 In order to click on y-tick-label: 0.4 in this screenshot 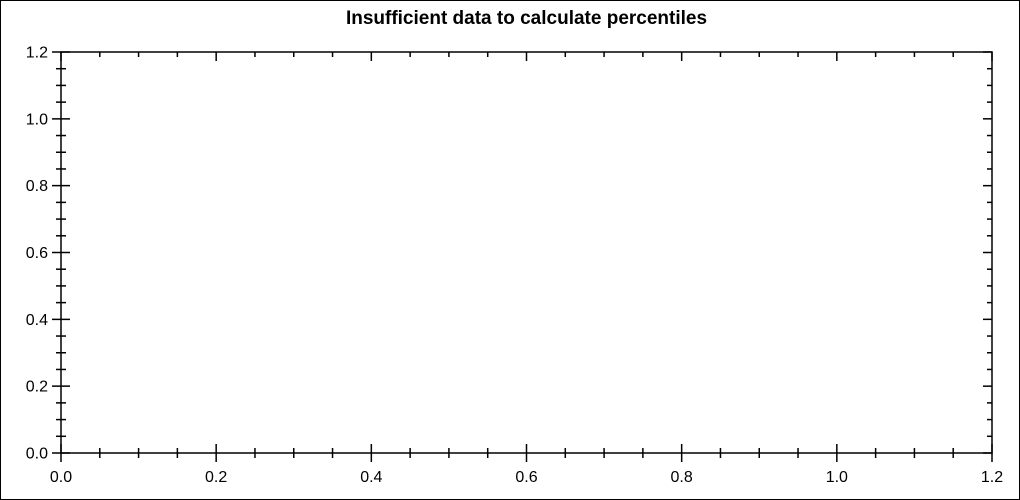, I will do `click(37, 320)`.